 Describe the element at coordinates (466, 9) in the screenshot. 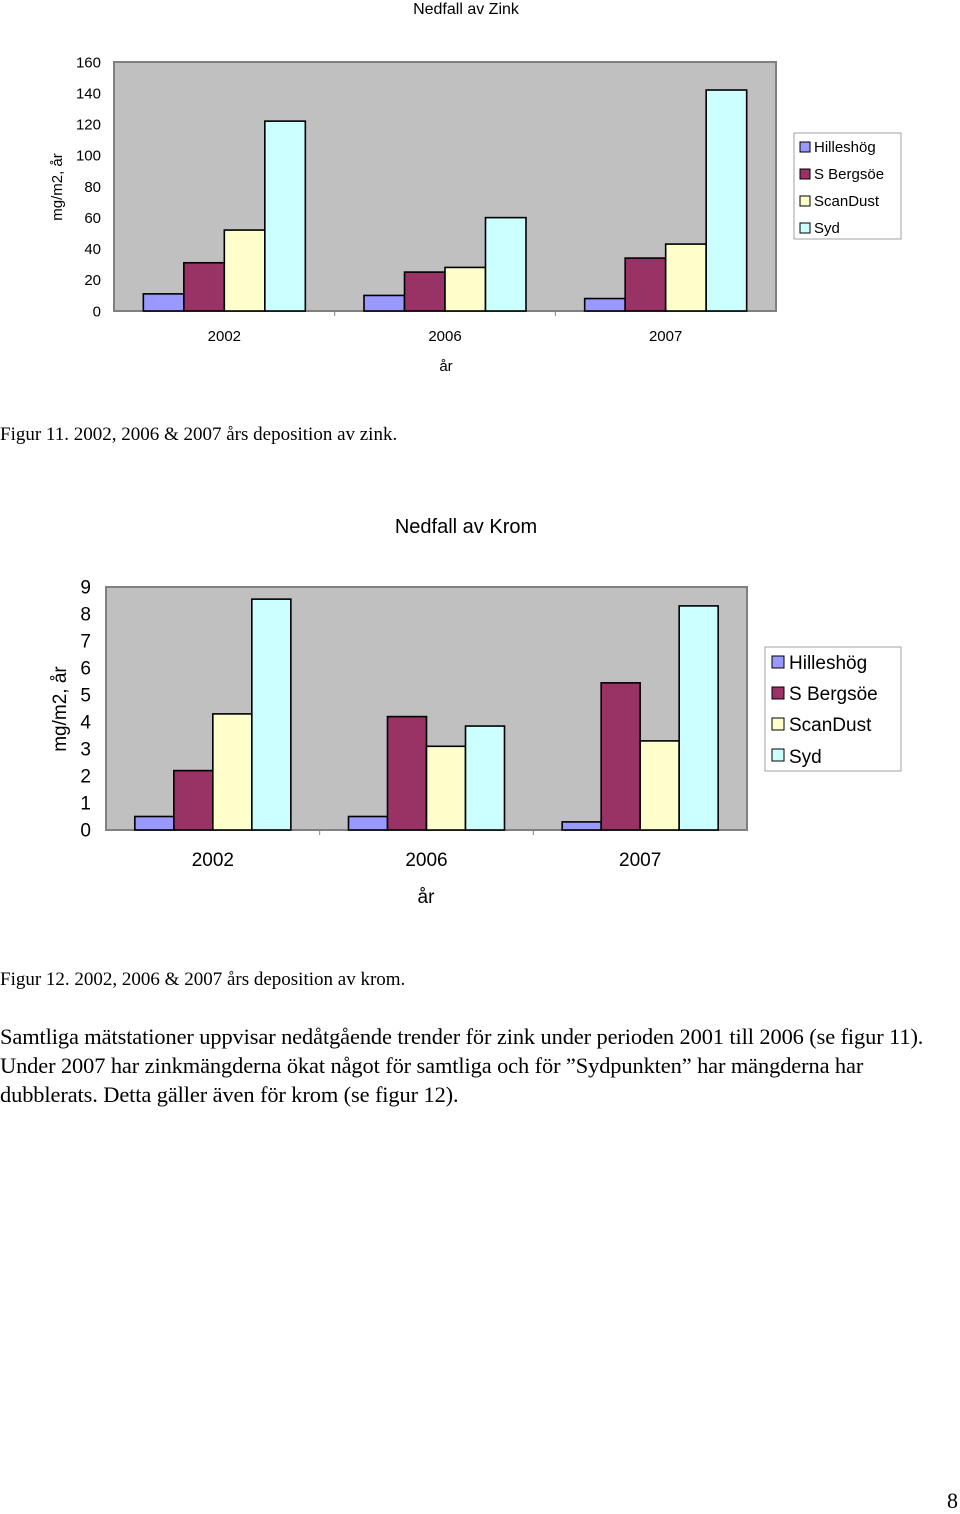

I see `chart-title: Nedfall av Zink` at that location.